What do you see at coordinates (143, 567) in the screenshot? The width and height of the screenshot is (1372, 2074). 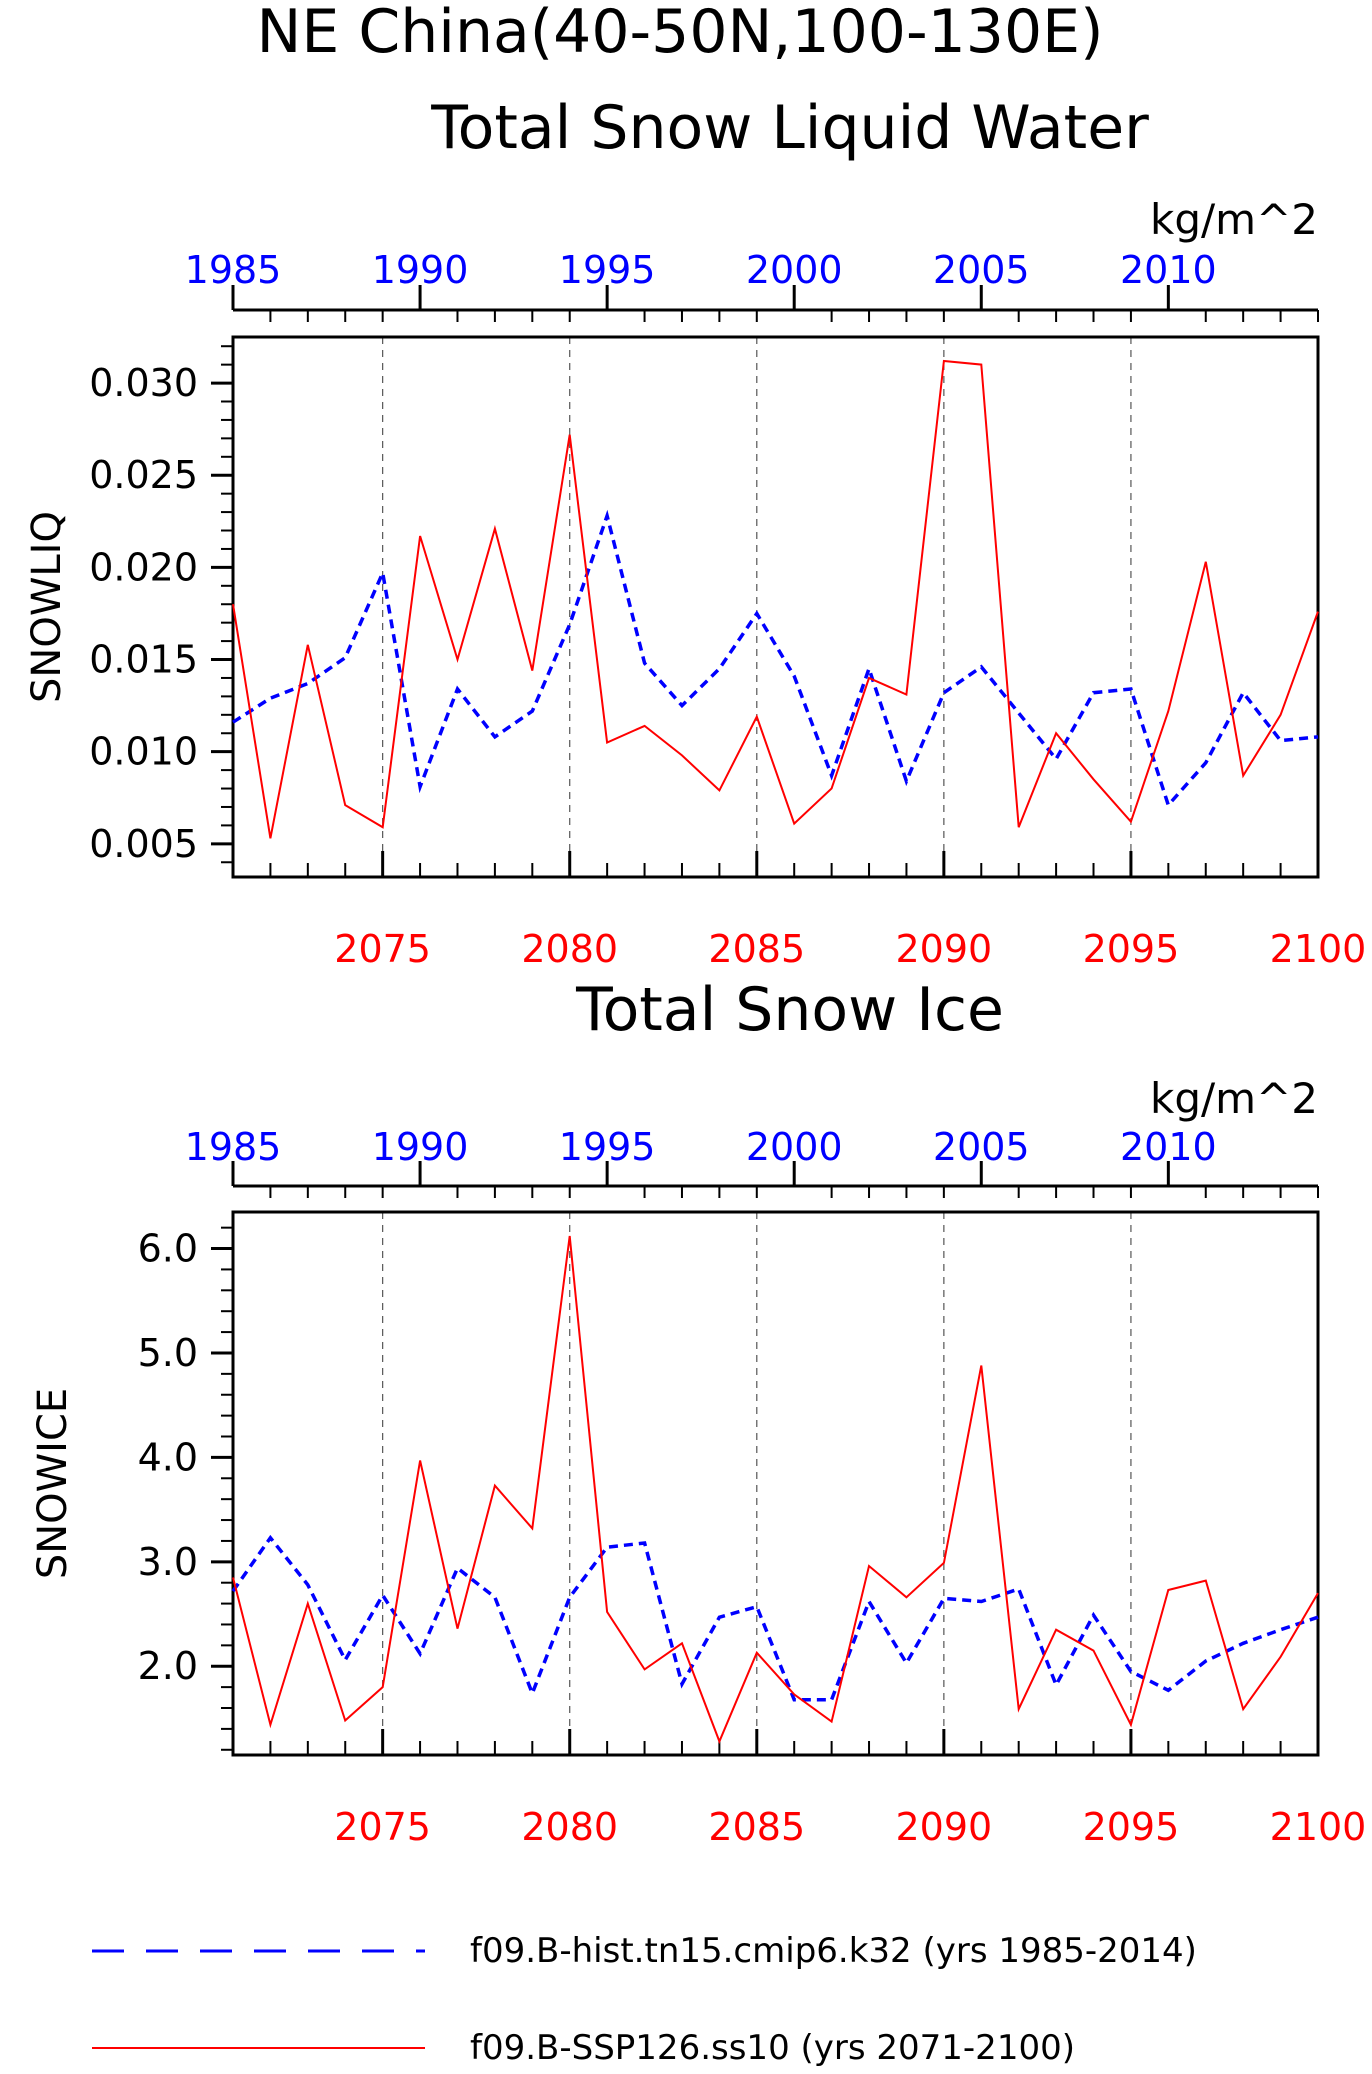 I see `y-axis-tick-label: 0.020` at bounding box center [143, 567].